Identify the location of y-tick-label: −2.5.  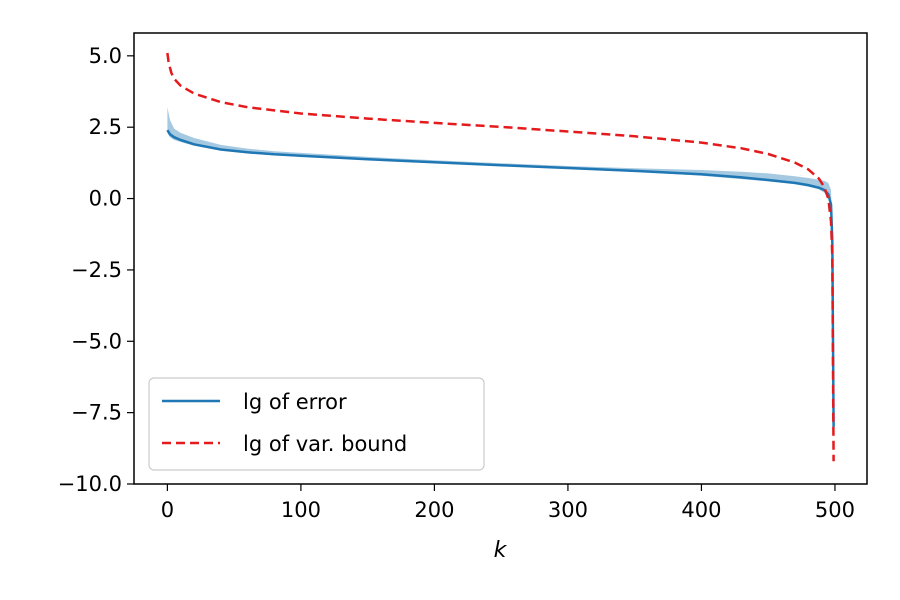
(96, 270).